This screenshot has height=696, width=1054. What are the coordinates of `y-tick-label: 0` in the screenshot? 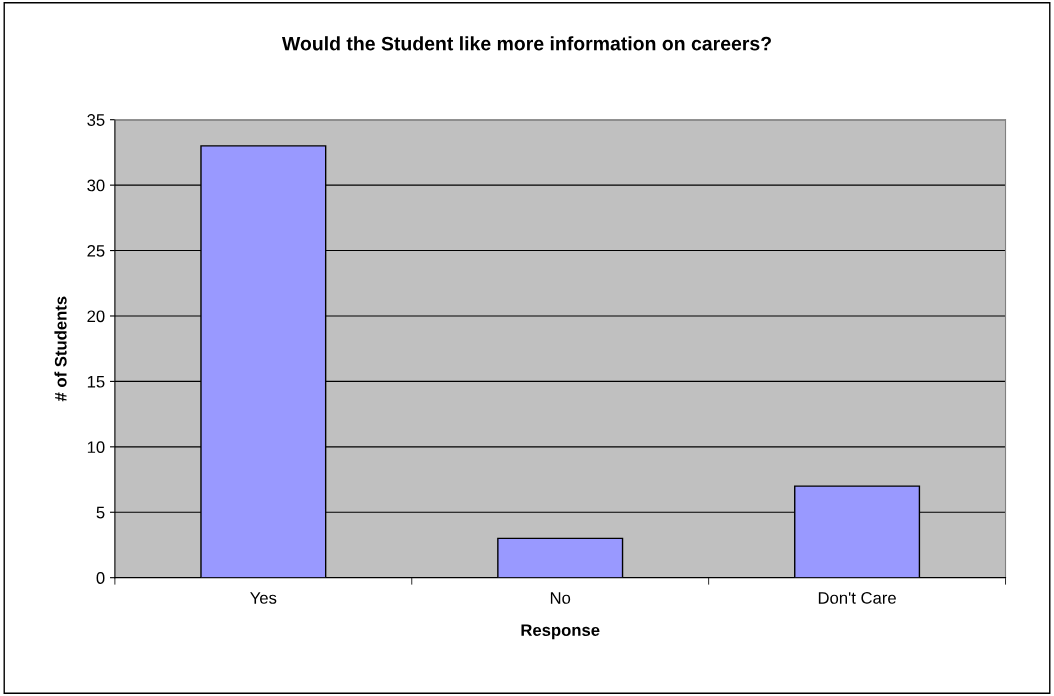 It's located at (100, 578).